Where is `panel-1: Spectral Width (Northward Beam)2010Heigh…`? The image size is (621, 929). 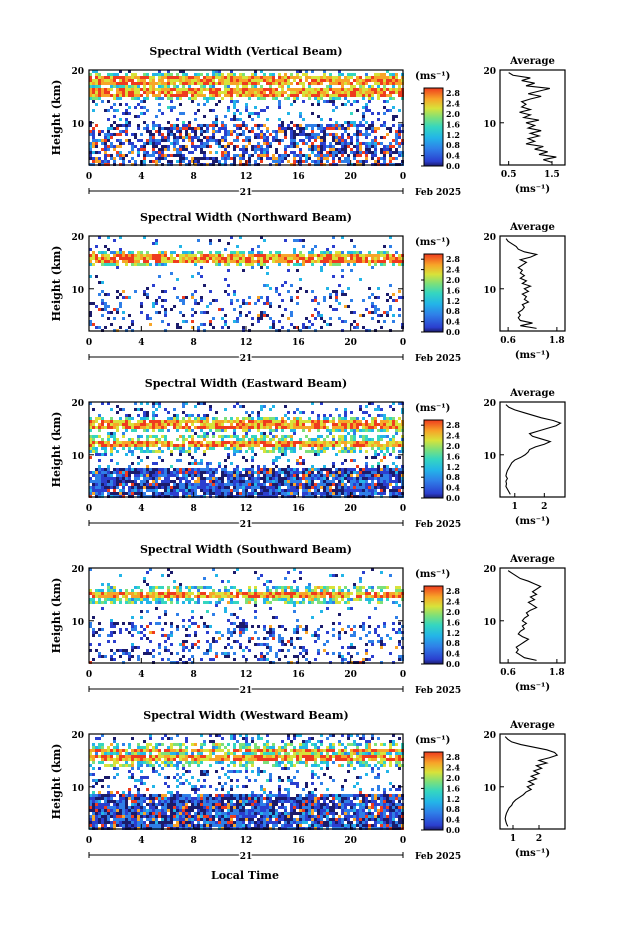
panel-1: Spectral Width (Northward Beam)2010Heigh… is located at coordinates (308, 288).